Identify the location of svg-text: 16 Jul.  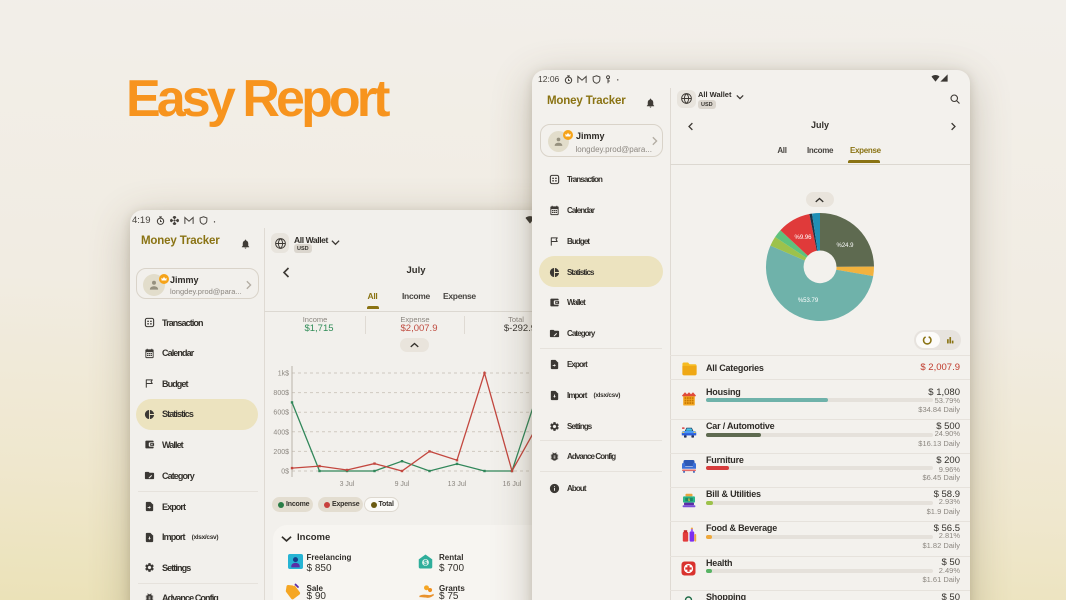
(512, 484).